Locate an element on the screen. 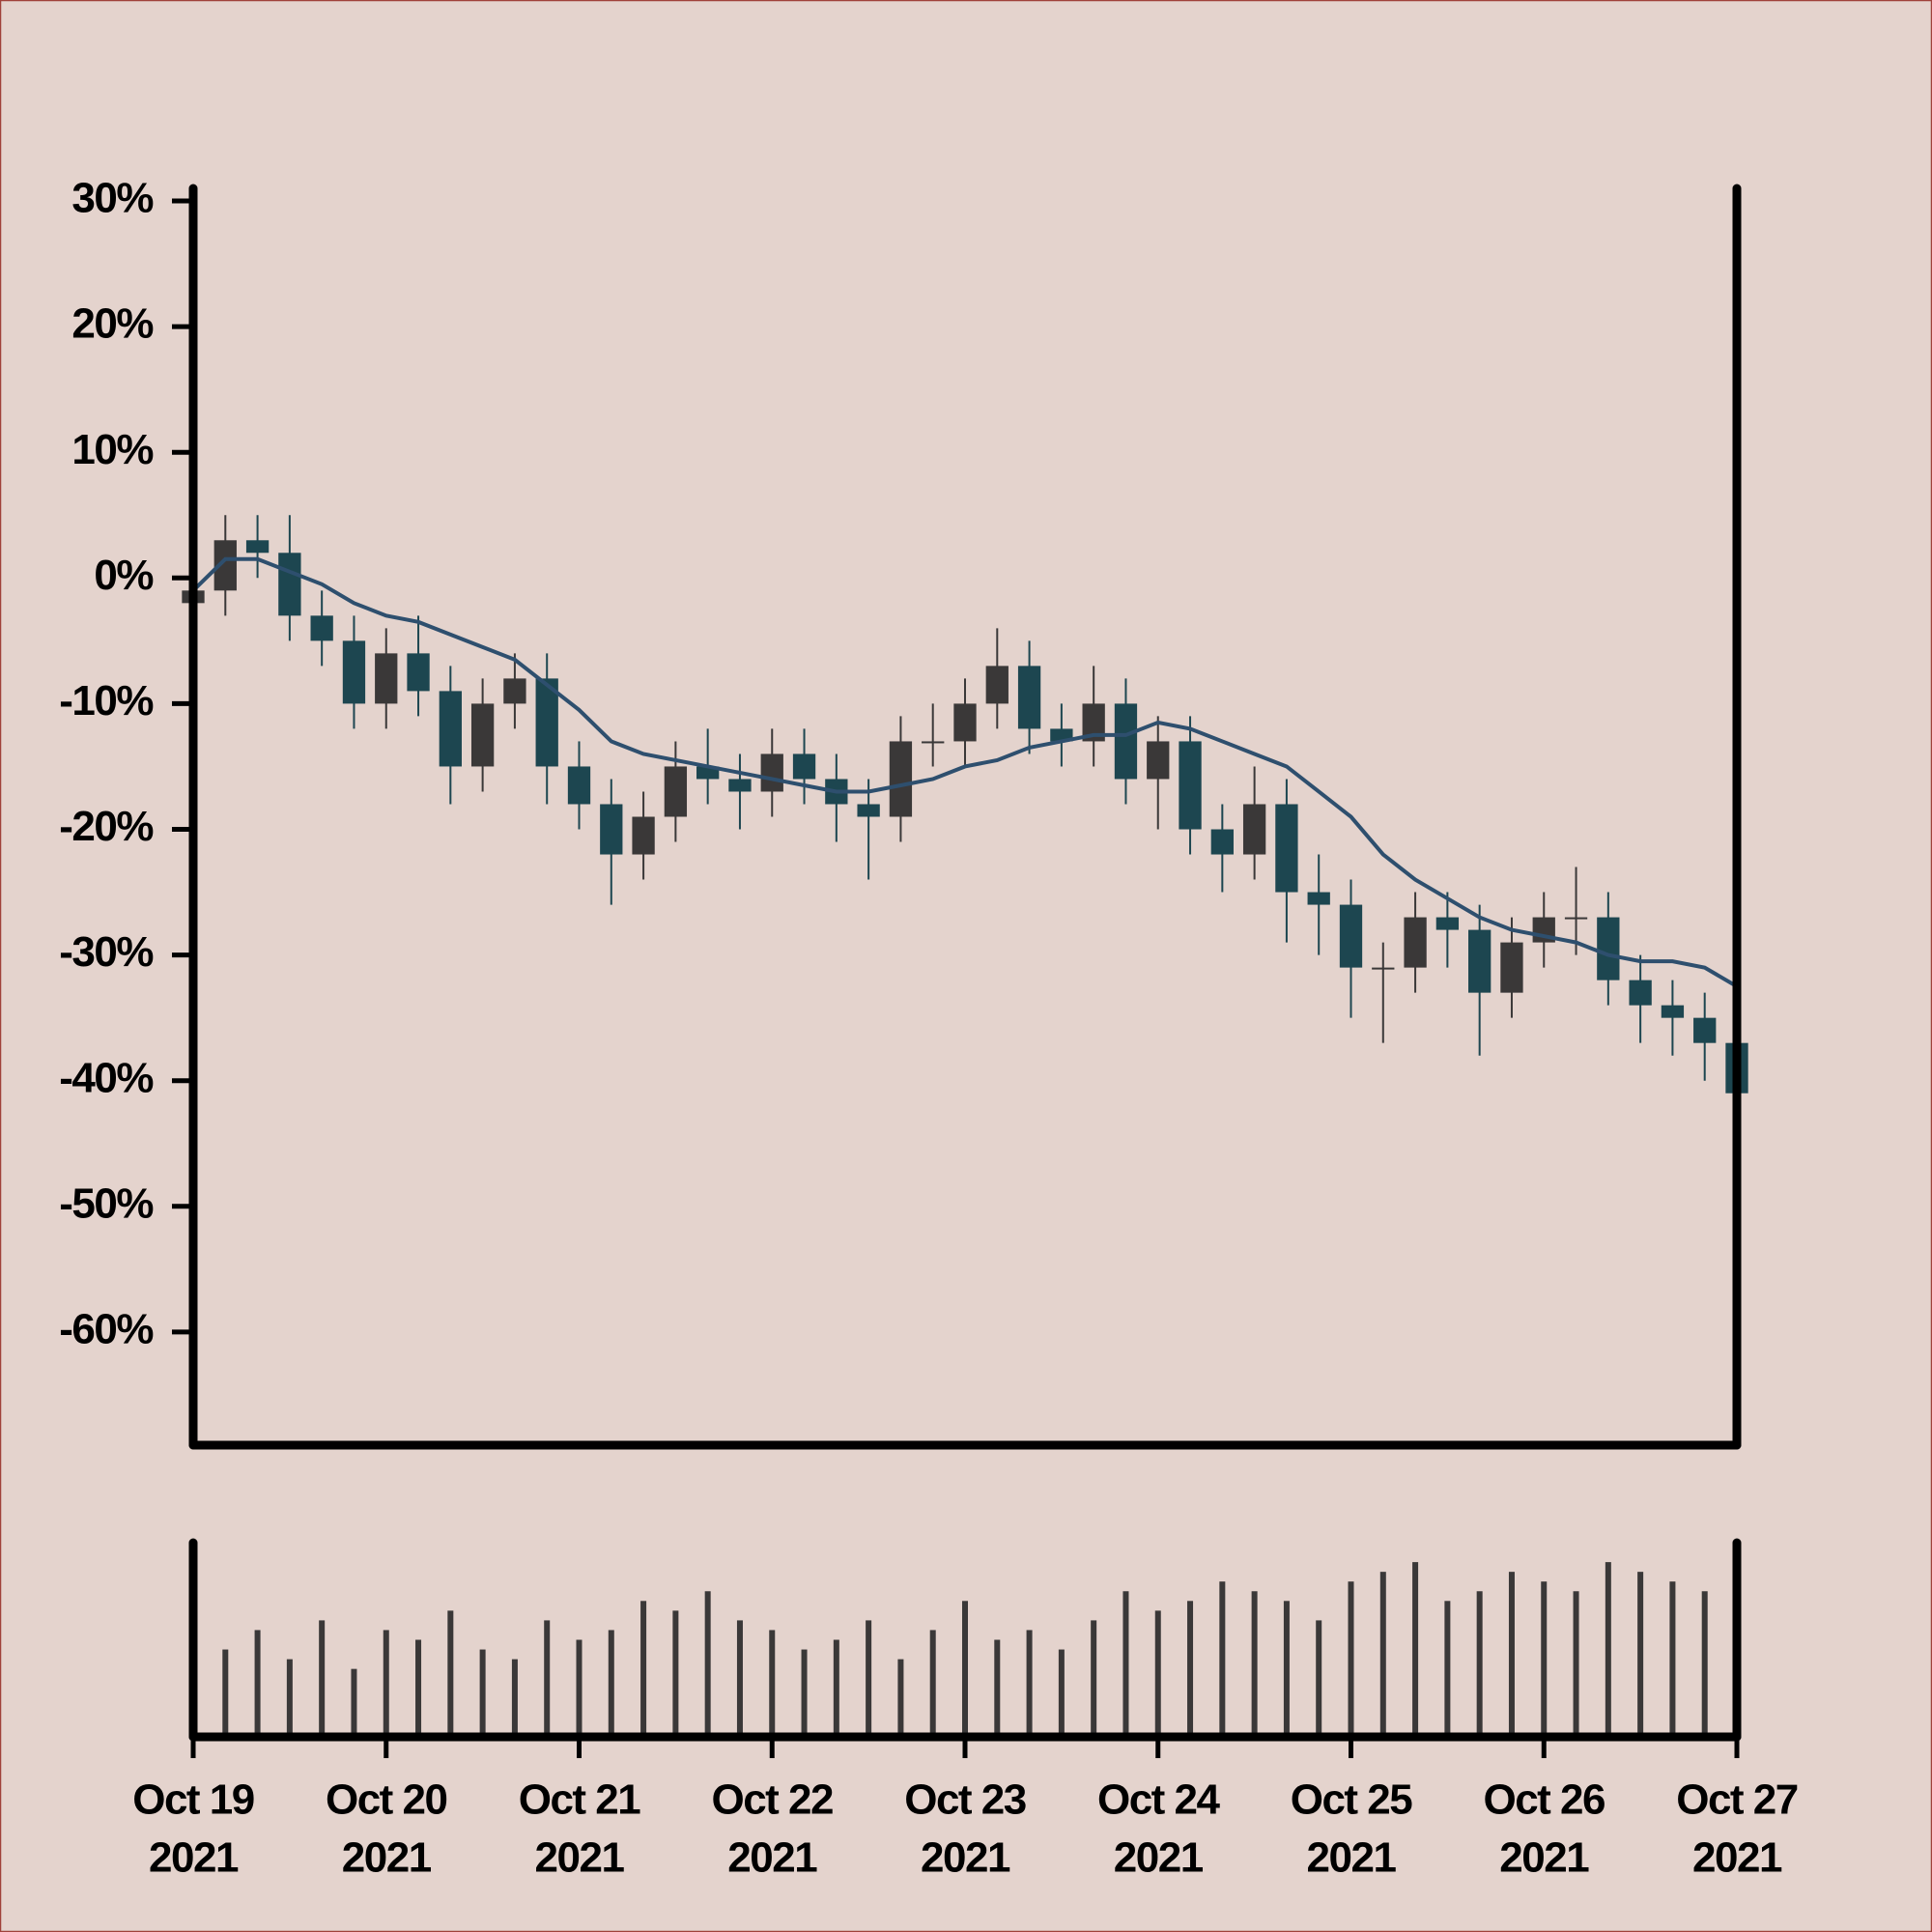  y-tick-label: -60% is located at coordinates (106, 1329).